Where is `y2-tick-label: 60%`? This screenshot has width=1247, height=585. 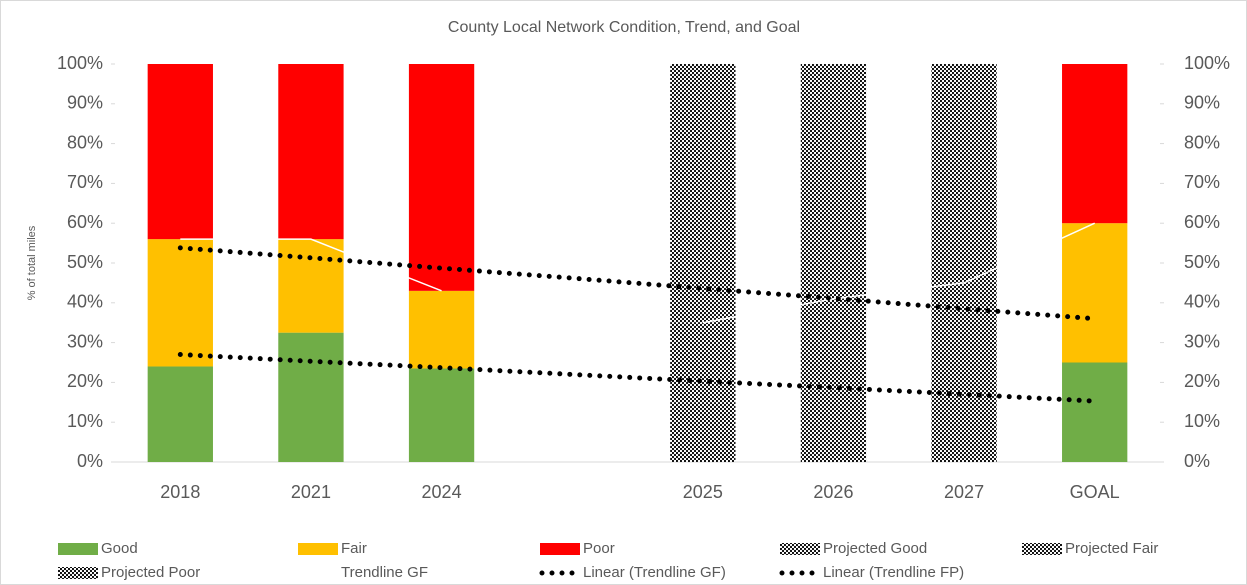
y2-tick-label: 60% is located at coordinates (1202, 222).